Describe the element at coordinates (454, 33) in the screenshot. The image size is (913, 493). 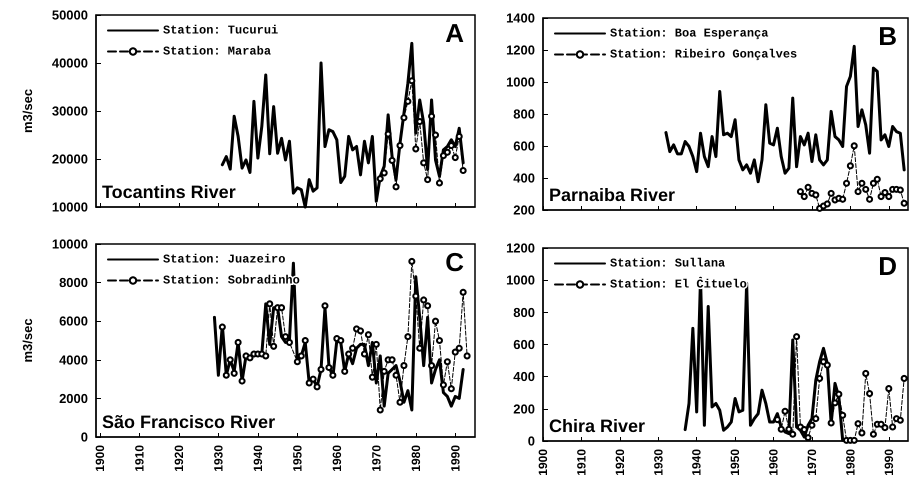
I see `chart-title: A` at that location.